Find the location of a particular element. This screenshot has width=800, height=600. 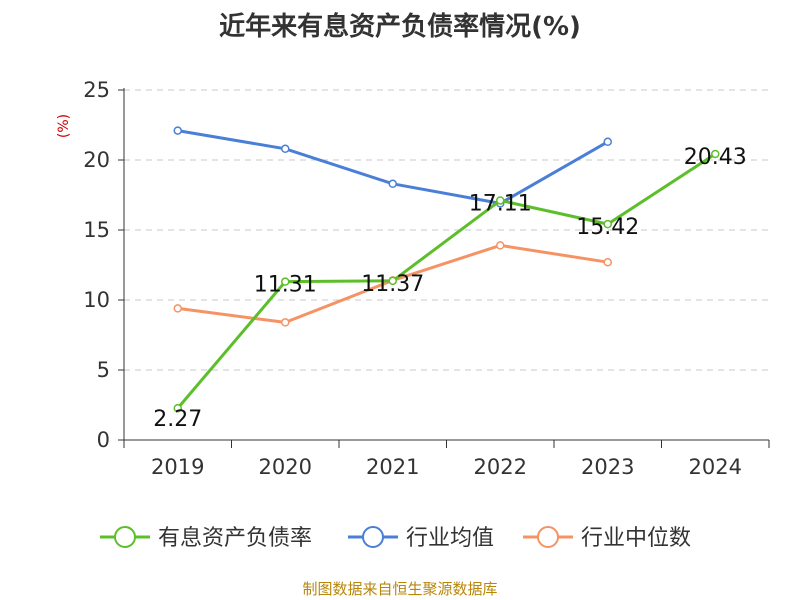

data-label: 15.42 is located at coordinates (607, 227).